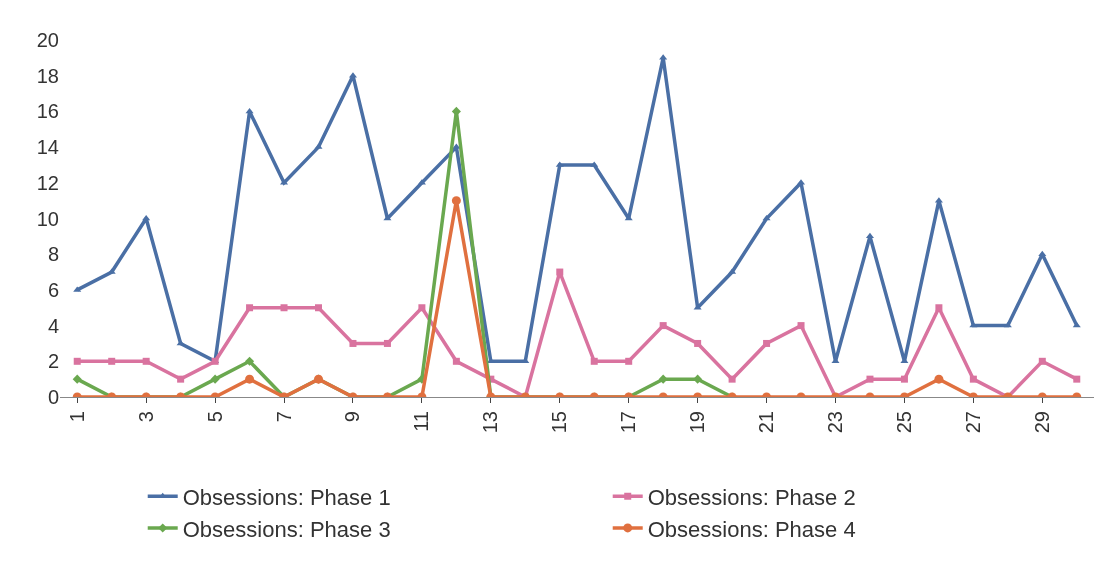 The image size is (1114, 561). What do you see at coordinates (47, 40) in the screenshot?
I see `y-tick-label: 20` at bounding box center [47, 40].